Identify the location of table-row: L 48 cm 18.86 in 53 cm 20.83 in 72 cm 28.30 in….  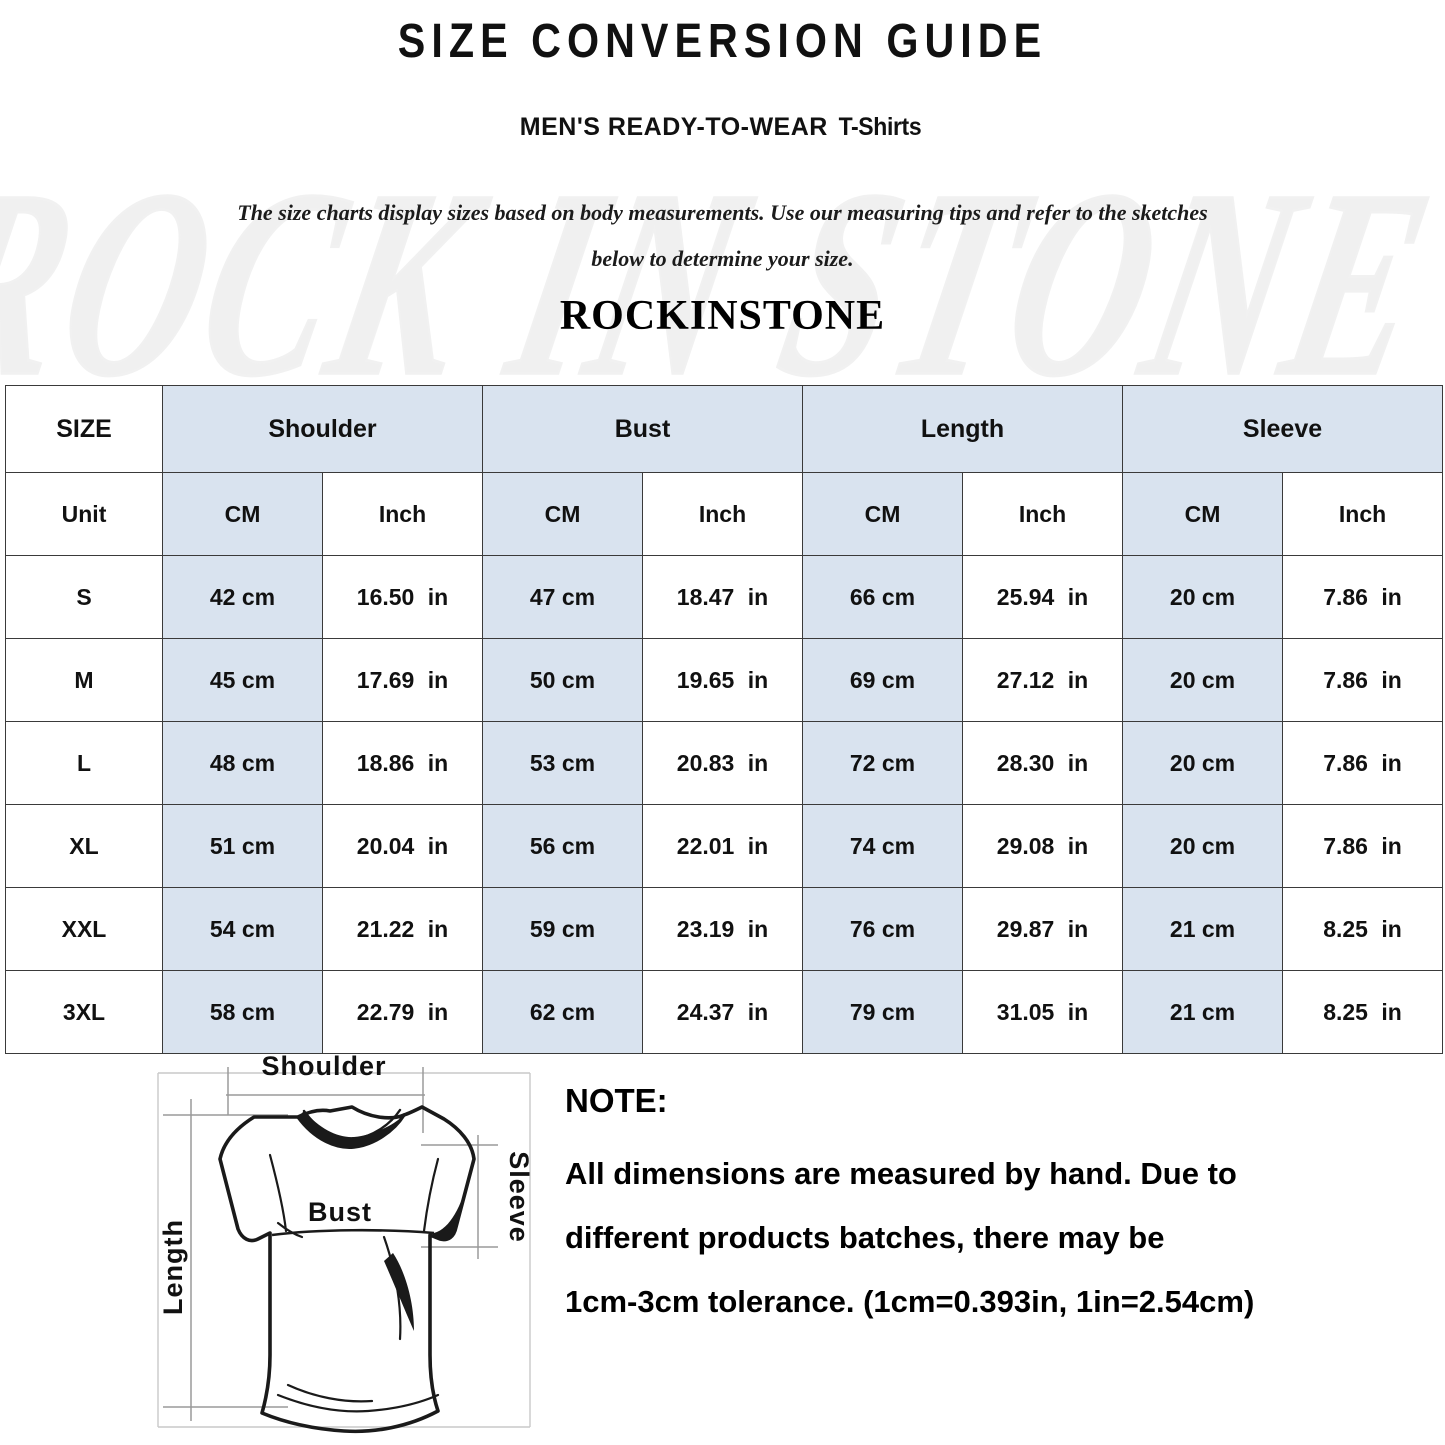
(724, 763).